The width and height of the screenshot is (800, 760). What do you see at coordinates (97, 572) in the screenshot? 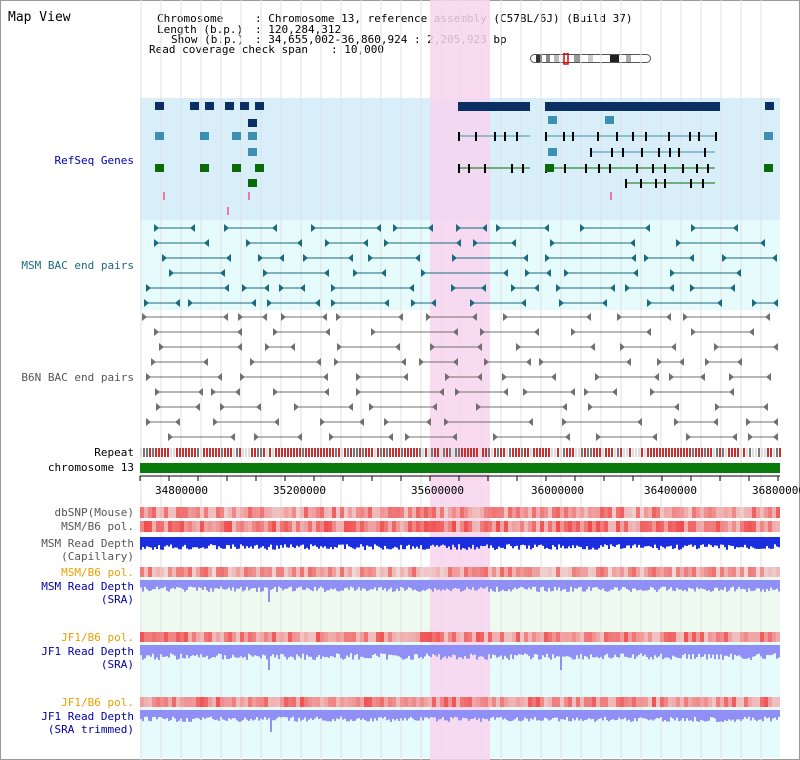
I see `msm-b6-pol-sra-label: MSM/B6 pol.` at bounding box center [97, 572].